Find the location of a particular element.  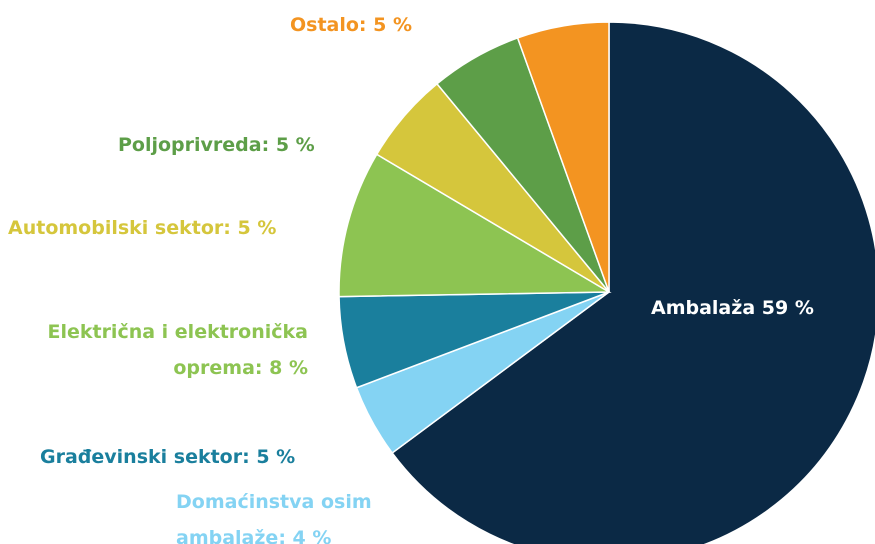

category: Automobilski sektor: is located at coordinates (119, 228).